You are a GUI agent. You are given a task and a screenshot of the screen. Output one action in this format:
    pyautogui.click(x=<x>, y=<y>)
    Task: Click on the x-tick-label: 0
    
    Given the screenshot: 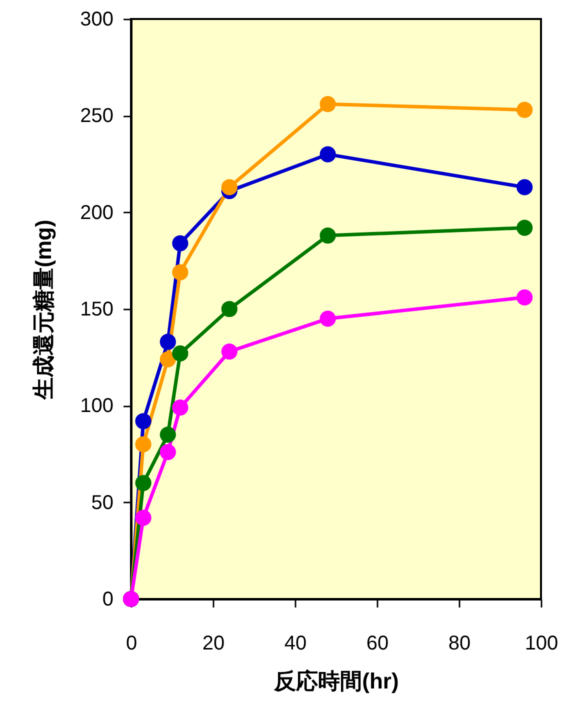 What is the action you would take?
    pyautogui.click(x=132, y=643)
    